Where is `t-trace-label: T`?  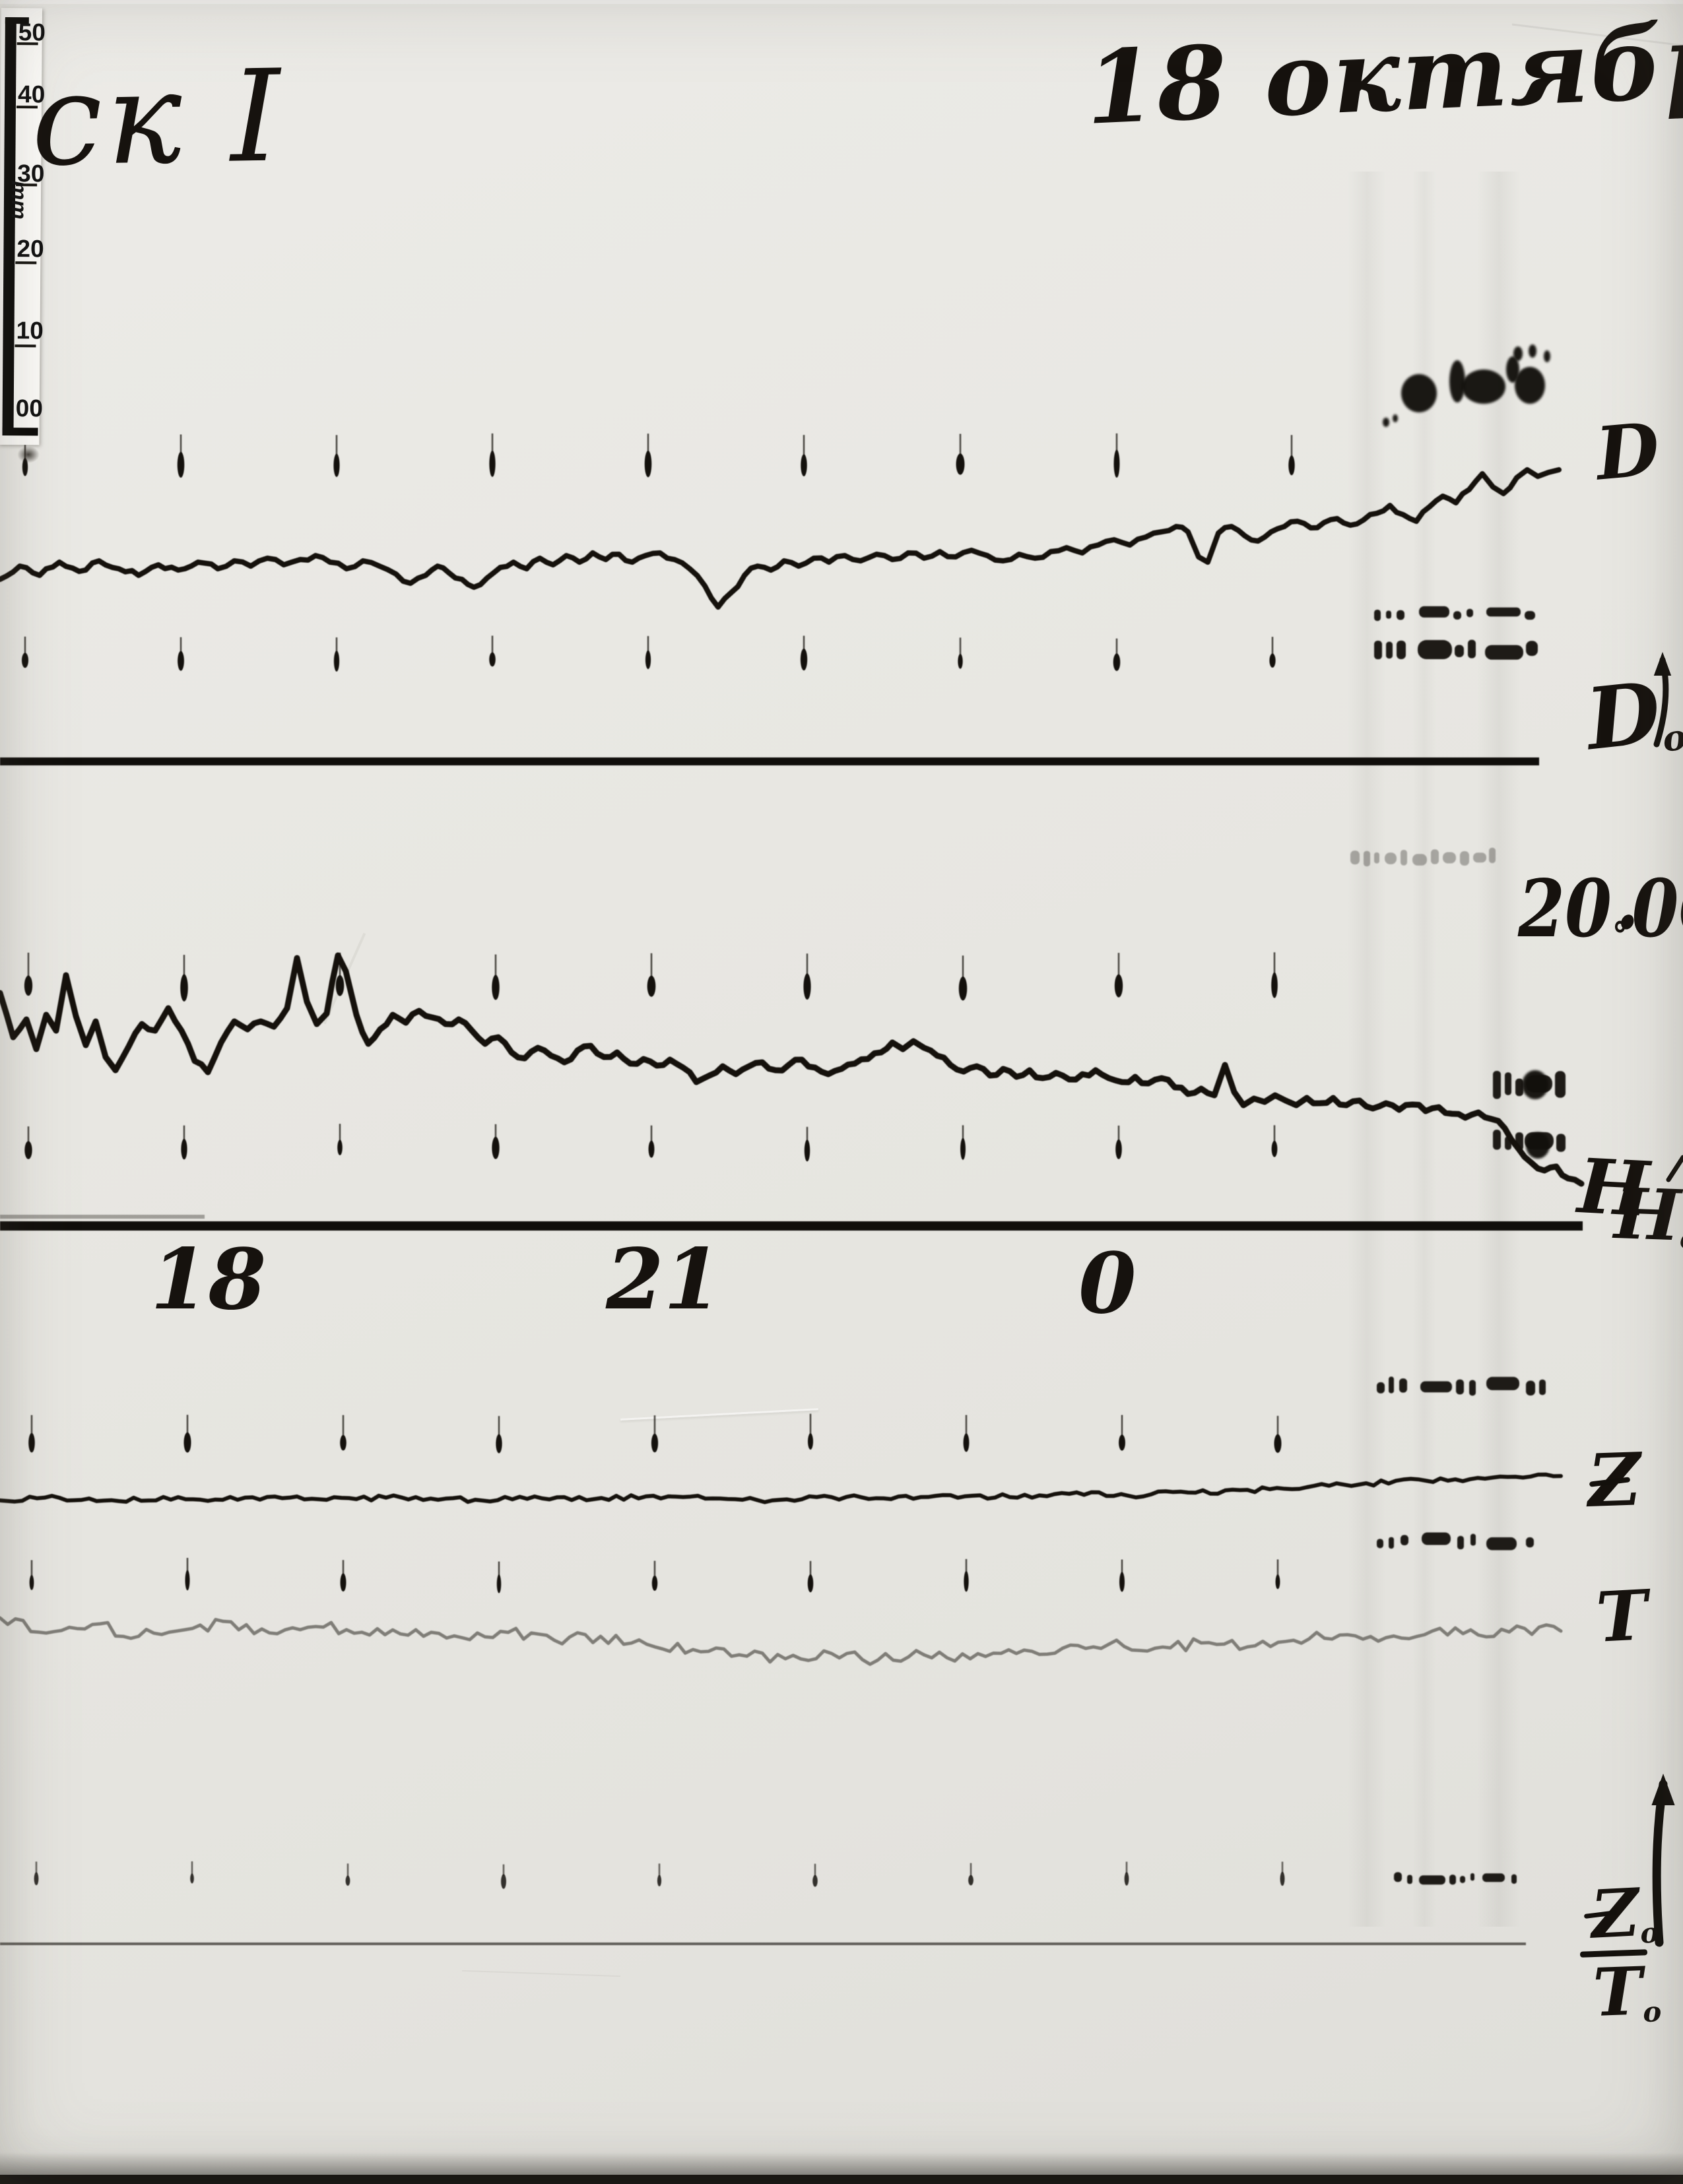 t-trace-label: T is located at coordinates (1622, 1616).